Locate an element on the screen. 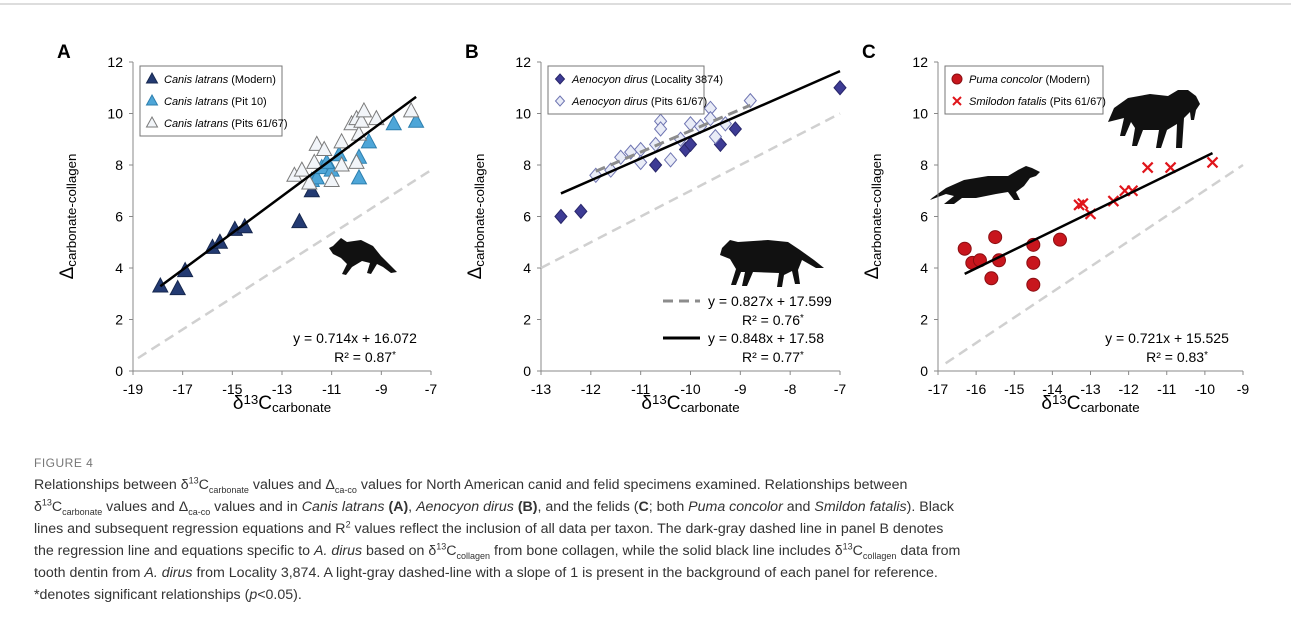 The width and height of the screenshot is (1291, 634). legend-label: Canis latrans (Pits 61/67) is located at coordinates (226, 124).